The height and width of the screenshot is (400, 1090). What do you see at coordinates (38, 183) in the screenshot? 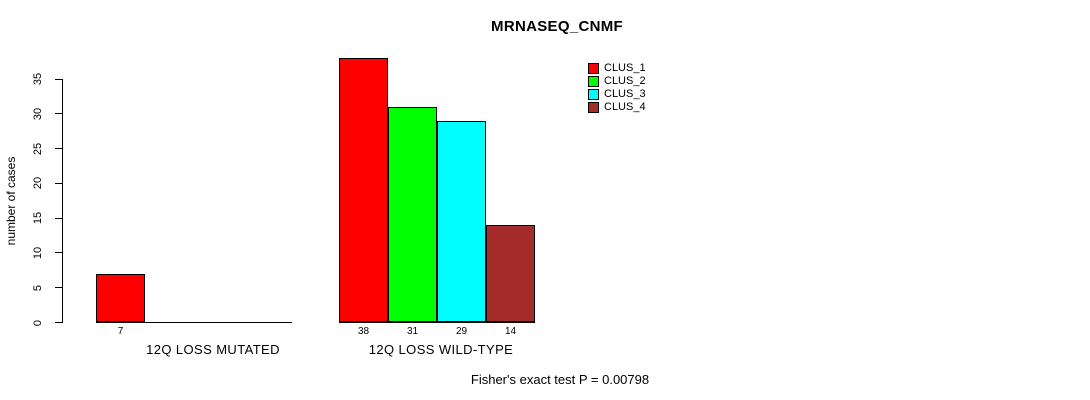
I see `y-tick-label: 20` at bounding box center [38, 183].